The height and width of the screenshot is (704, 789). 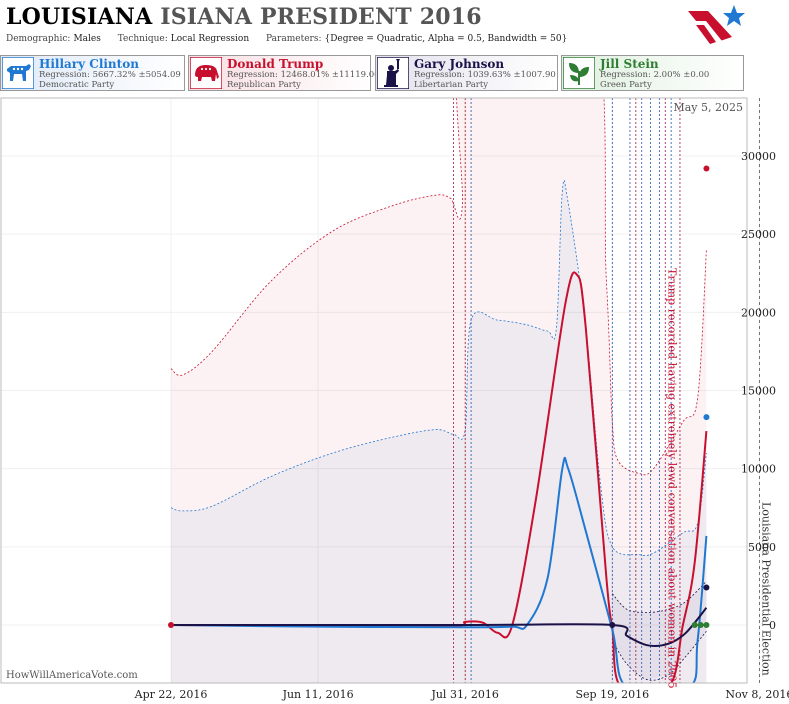 What do you see at coordinates (716, 27) in the screenshot?
I see `site-logo-icon` at bounding box center [716, 27].